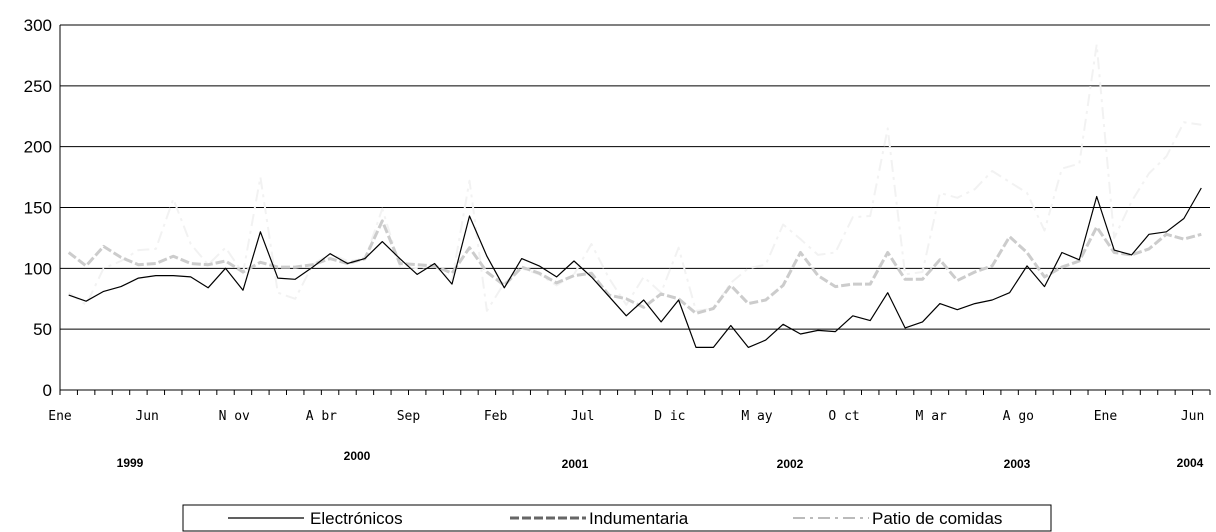  What do you see at coordinates (639, 518) in the screenshot?
I see `legend-label: Indumentaria` at bounding box center [639, 518].